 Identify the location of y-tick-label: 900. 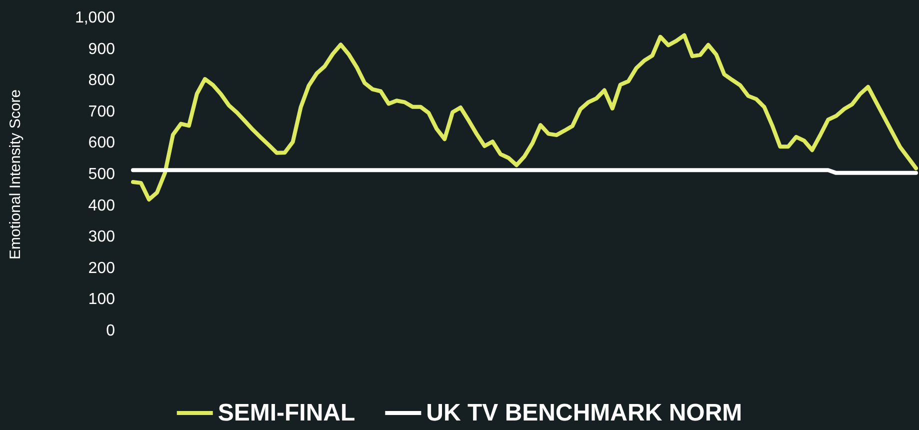
(102, 49).